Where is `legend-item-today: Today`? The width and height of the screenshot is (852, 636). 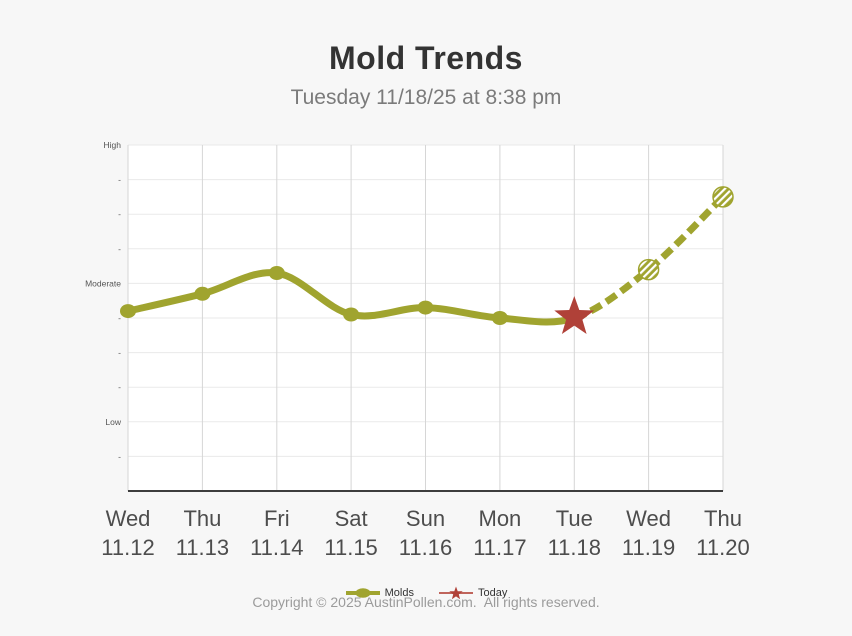 legend-item-today: Today is located at coordinates (472, 593).